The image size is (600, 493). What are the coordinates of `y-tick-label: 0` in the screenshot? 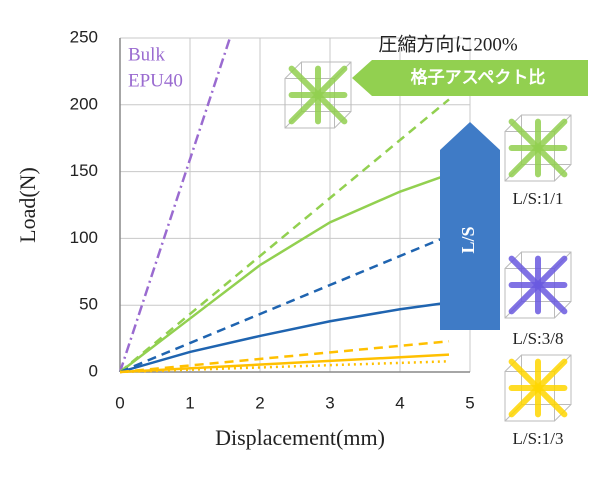 It's located at (93, 370).